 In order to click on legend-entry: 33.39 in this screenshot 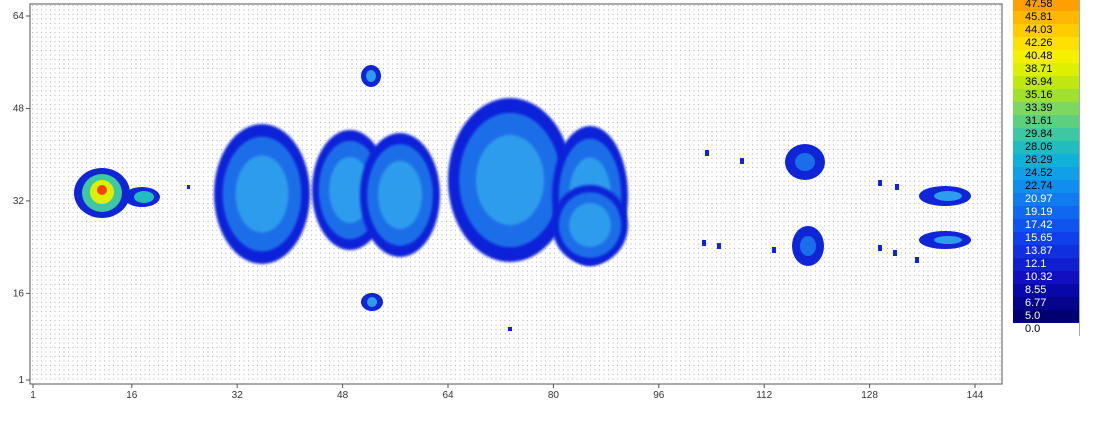, I will do `click(1046, 108)`.